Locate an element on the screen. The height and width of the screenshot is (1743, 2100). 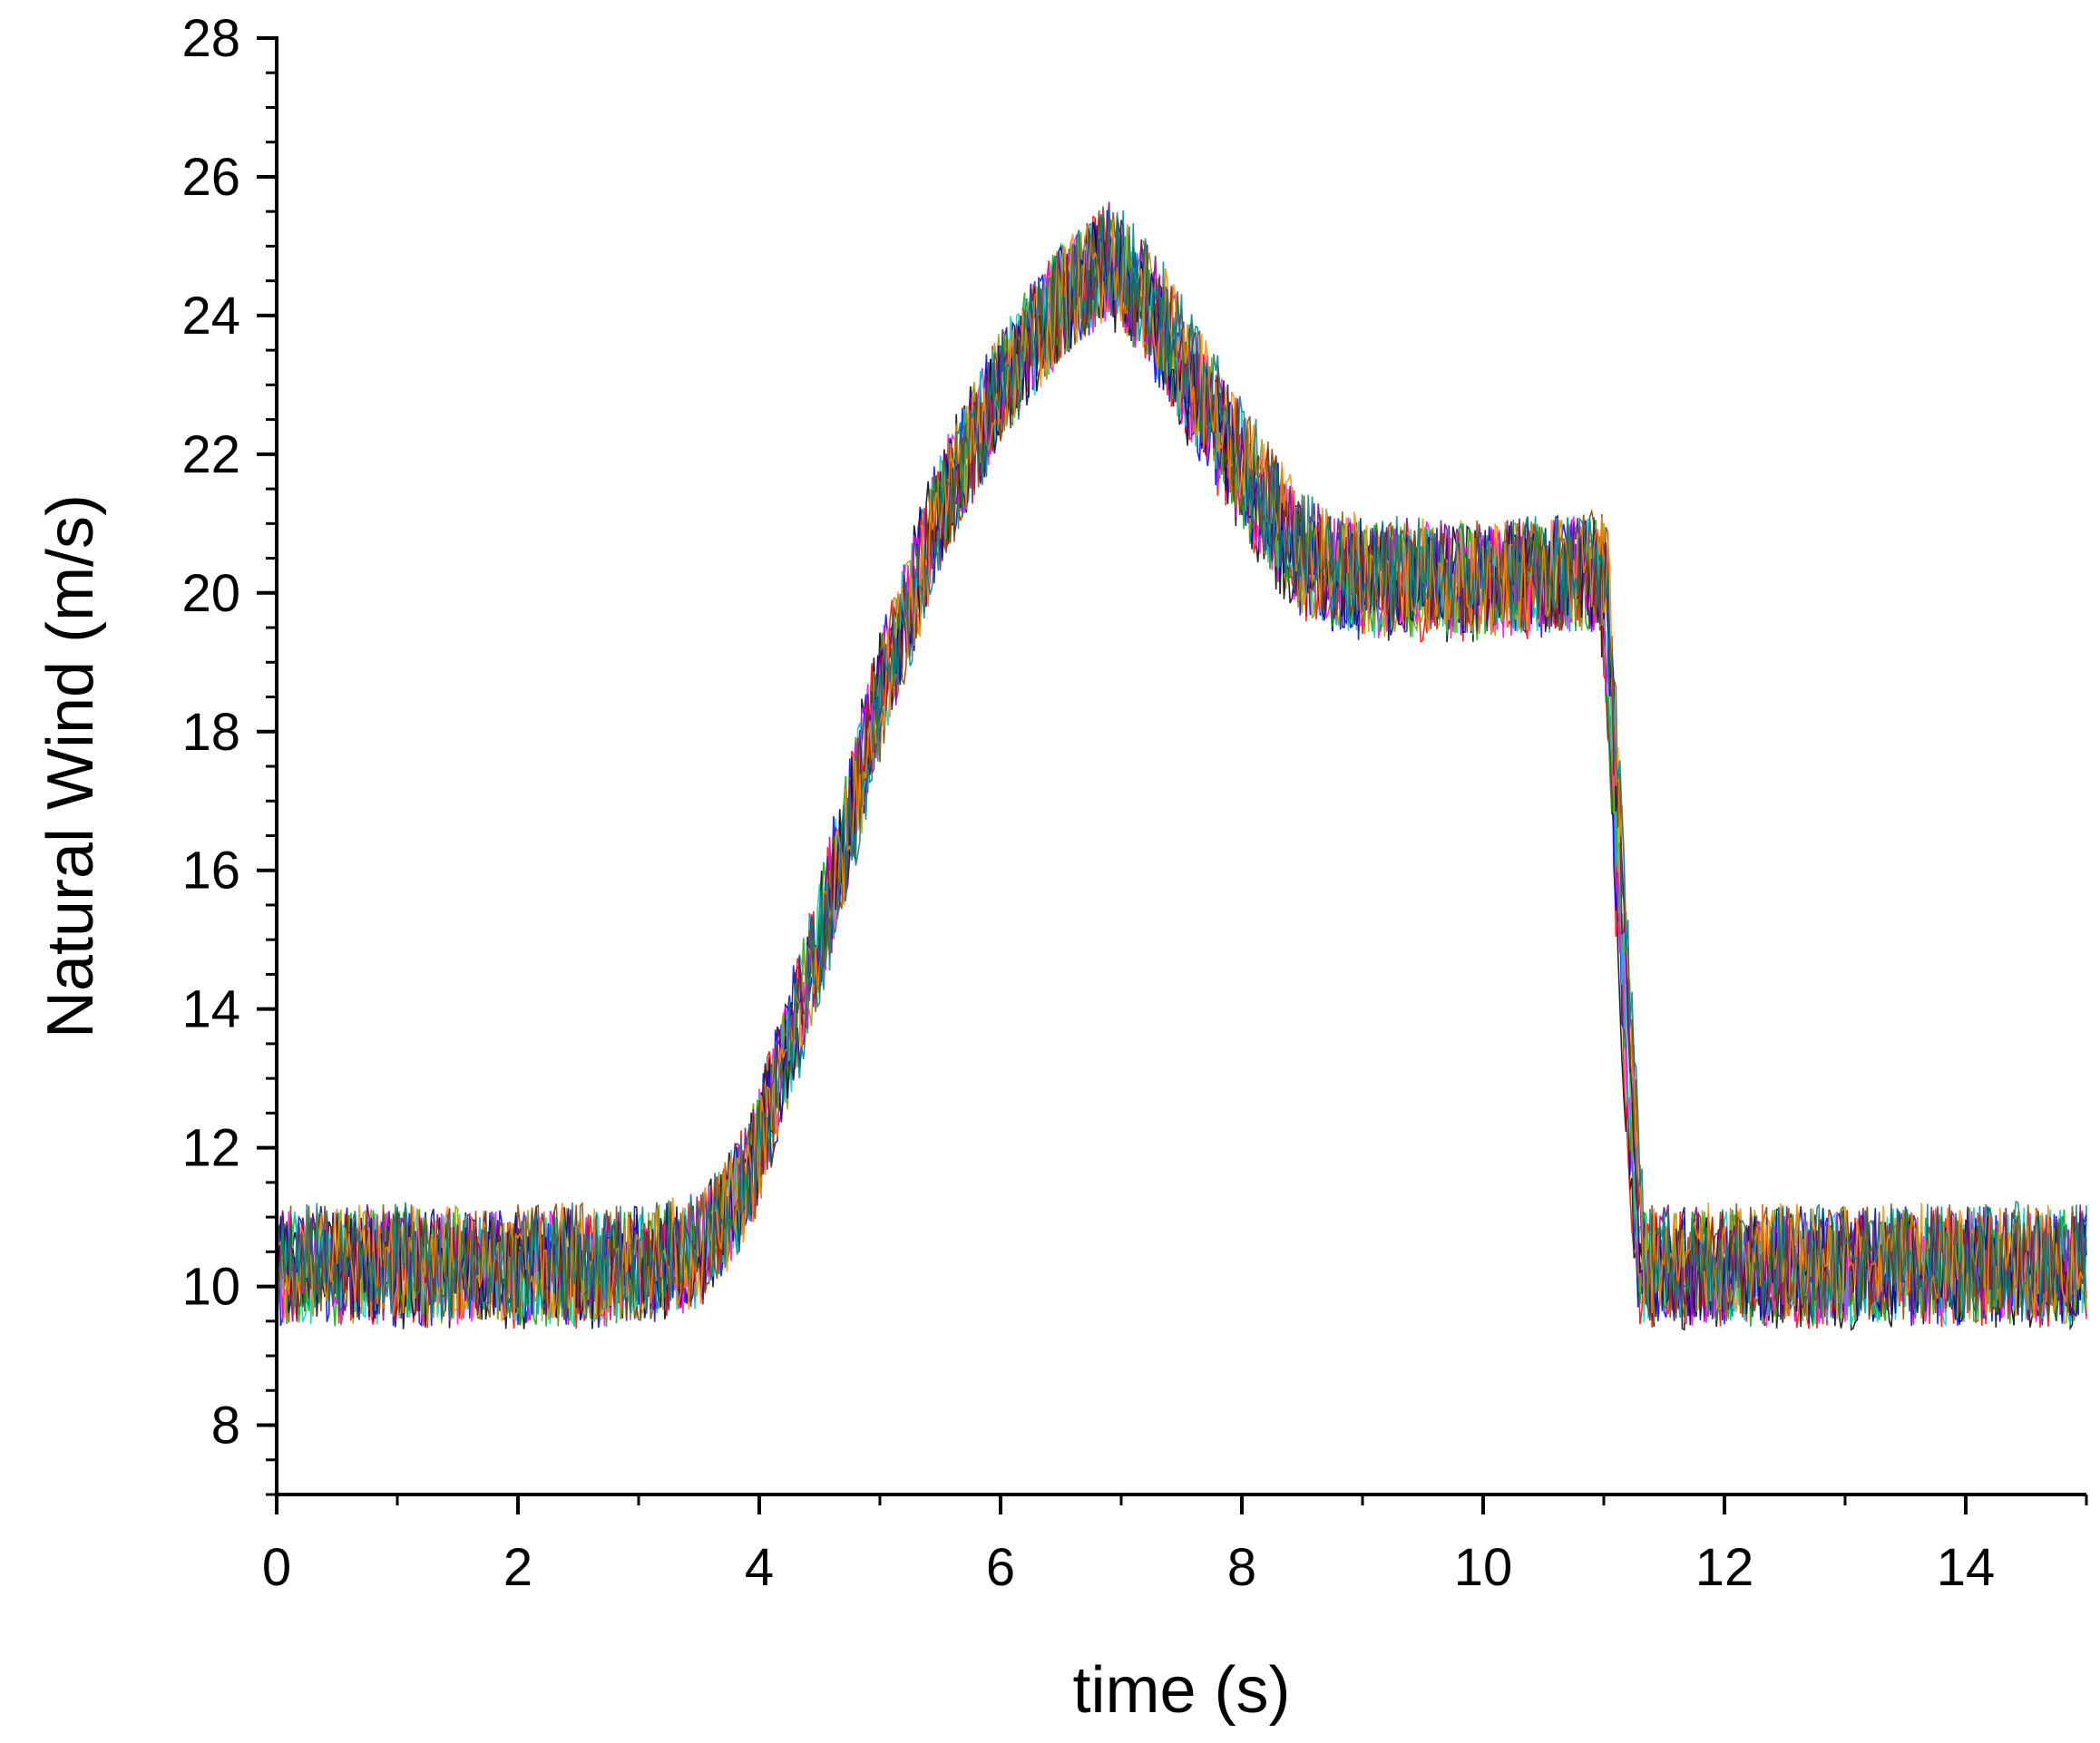
x-tick-label: 0 is located at coordinates (276, 1567).